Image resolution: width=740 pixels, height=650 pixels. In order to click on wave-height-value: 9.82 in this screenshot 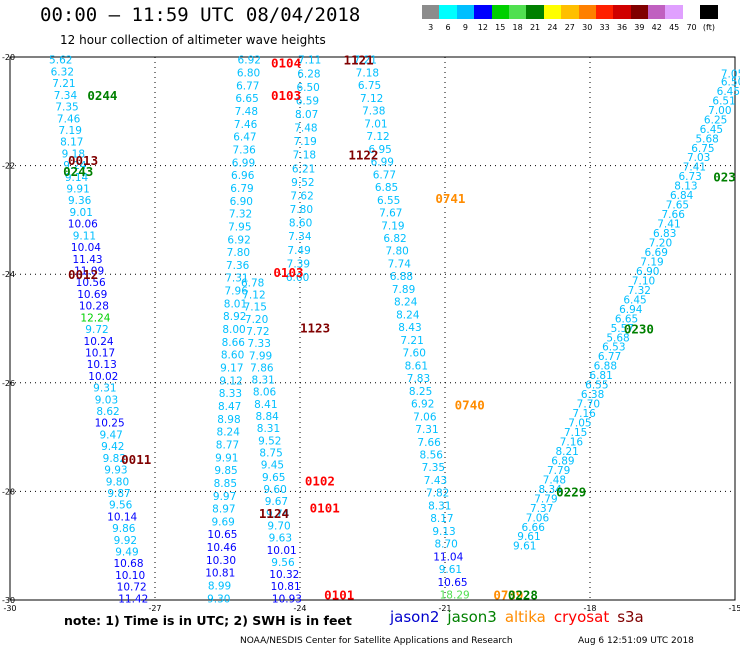, I will do `click(114, 459)`.